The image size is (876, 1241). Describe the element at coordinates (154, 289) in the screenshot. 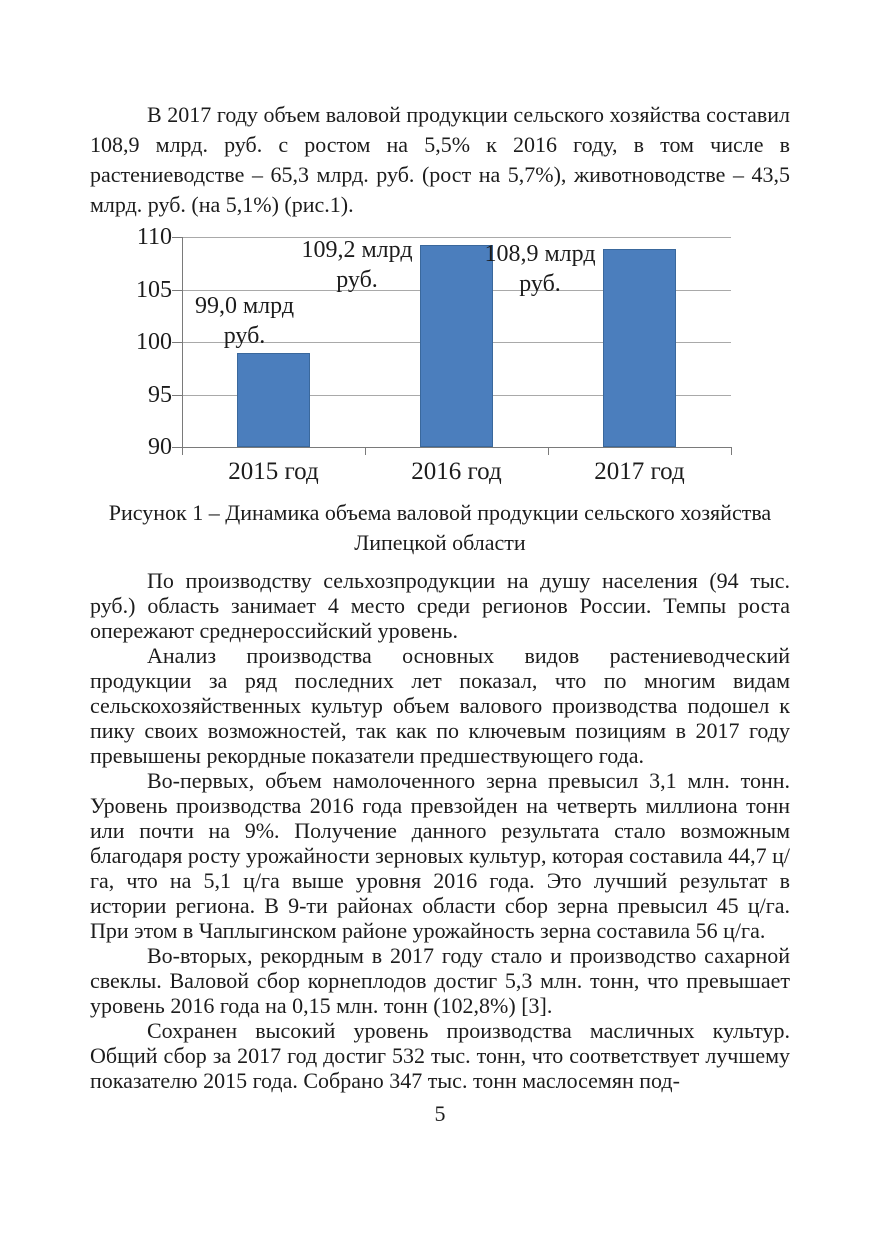

I see `y-axis-label: 105` at that location.